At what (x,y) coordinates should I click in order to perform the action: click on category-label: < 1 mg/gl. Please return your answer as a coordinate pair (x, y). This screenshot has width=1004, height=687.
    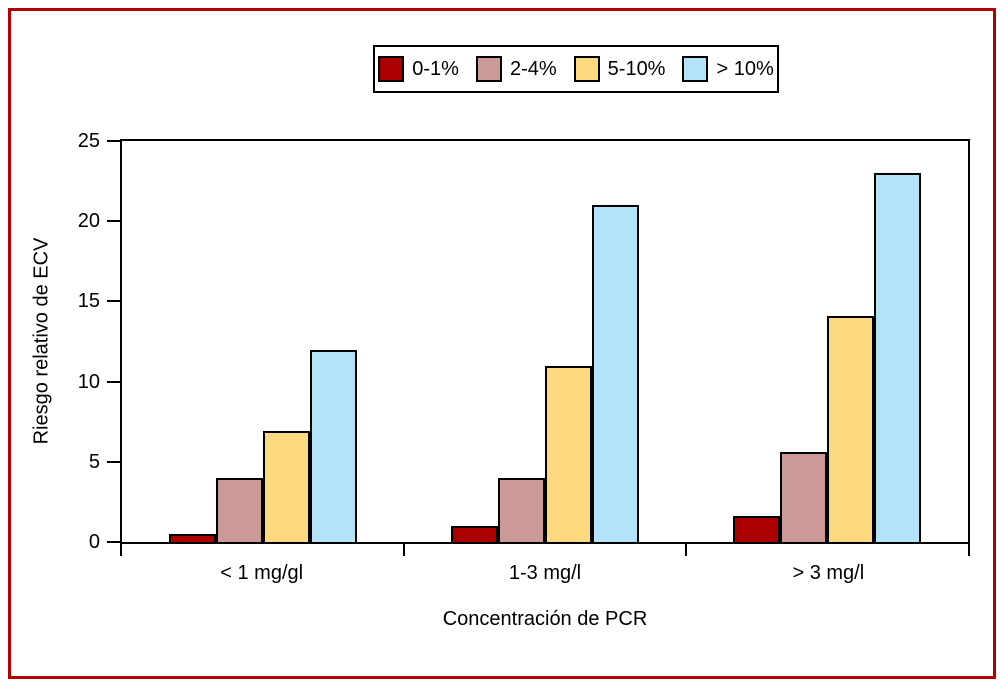
    Looking at the image, I should click on (262, 573).